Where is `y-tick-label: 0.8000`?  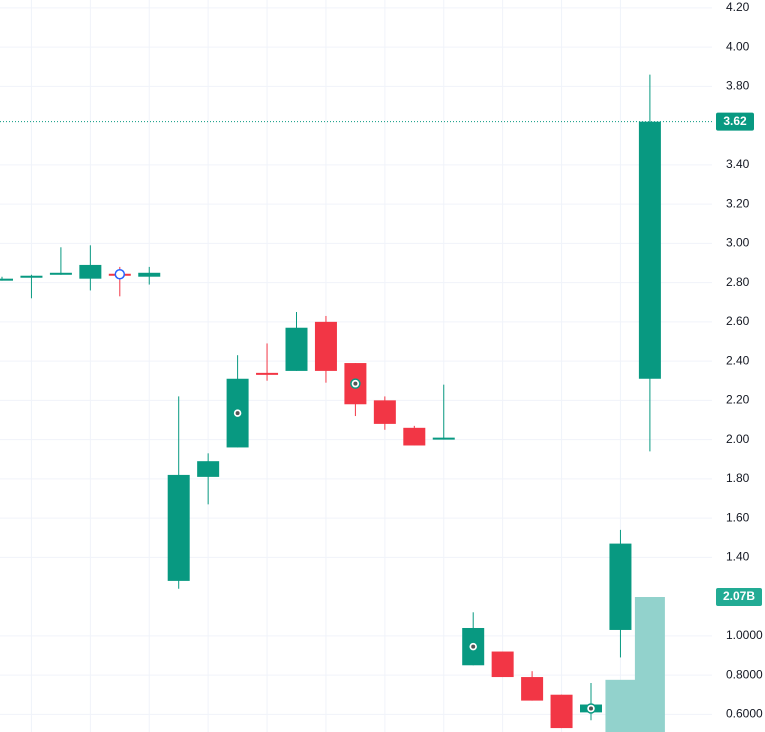
y-tick-label: 0.8000 is located at coordinates (744, 674).